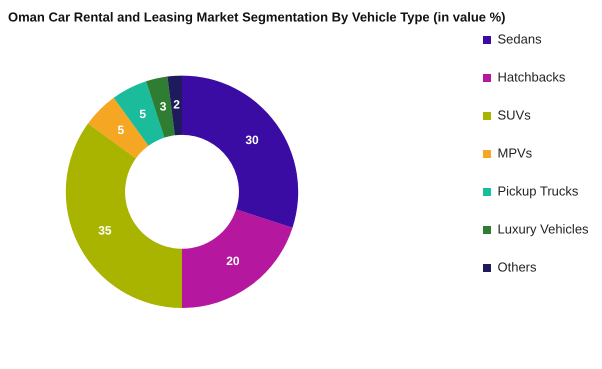 This screenshot has width=602, height=369. Describe the element at coordinates (544, 229) in the screenshot. I see `legend-label: Luxury Vehicles` at that location.